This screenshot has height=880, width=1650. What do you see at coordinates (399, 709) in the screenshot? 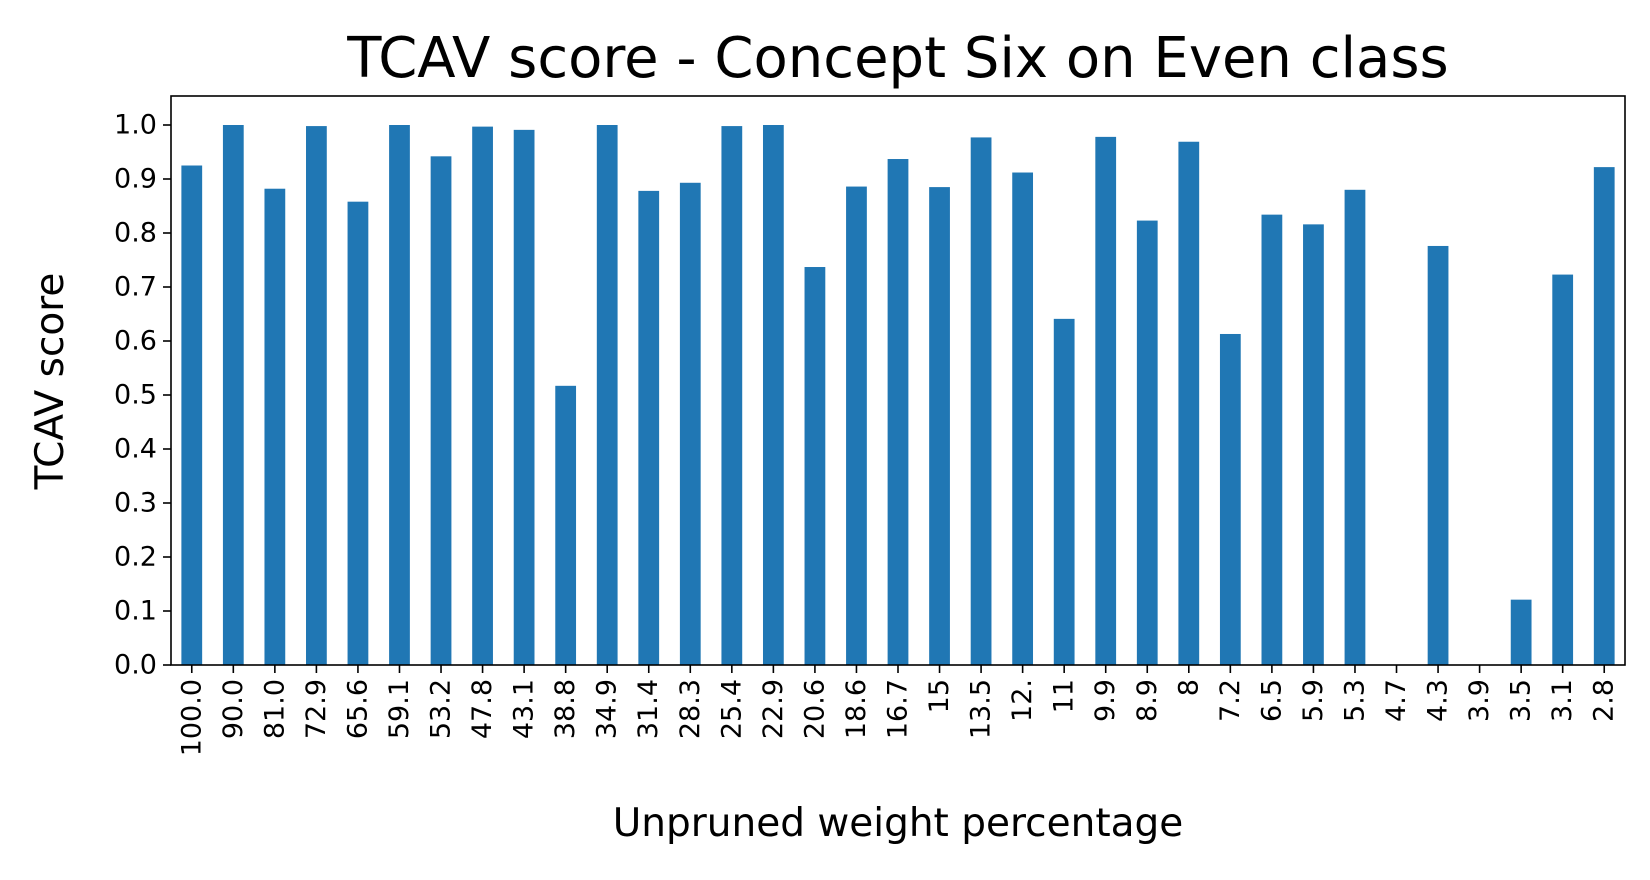
I see `x-tick-label: 59.1` at bounding box center [399, 709].